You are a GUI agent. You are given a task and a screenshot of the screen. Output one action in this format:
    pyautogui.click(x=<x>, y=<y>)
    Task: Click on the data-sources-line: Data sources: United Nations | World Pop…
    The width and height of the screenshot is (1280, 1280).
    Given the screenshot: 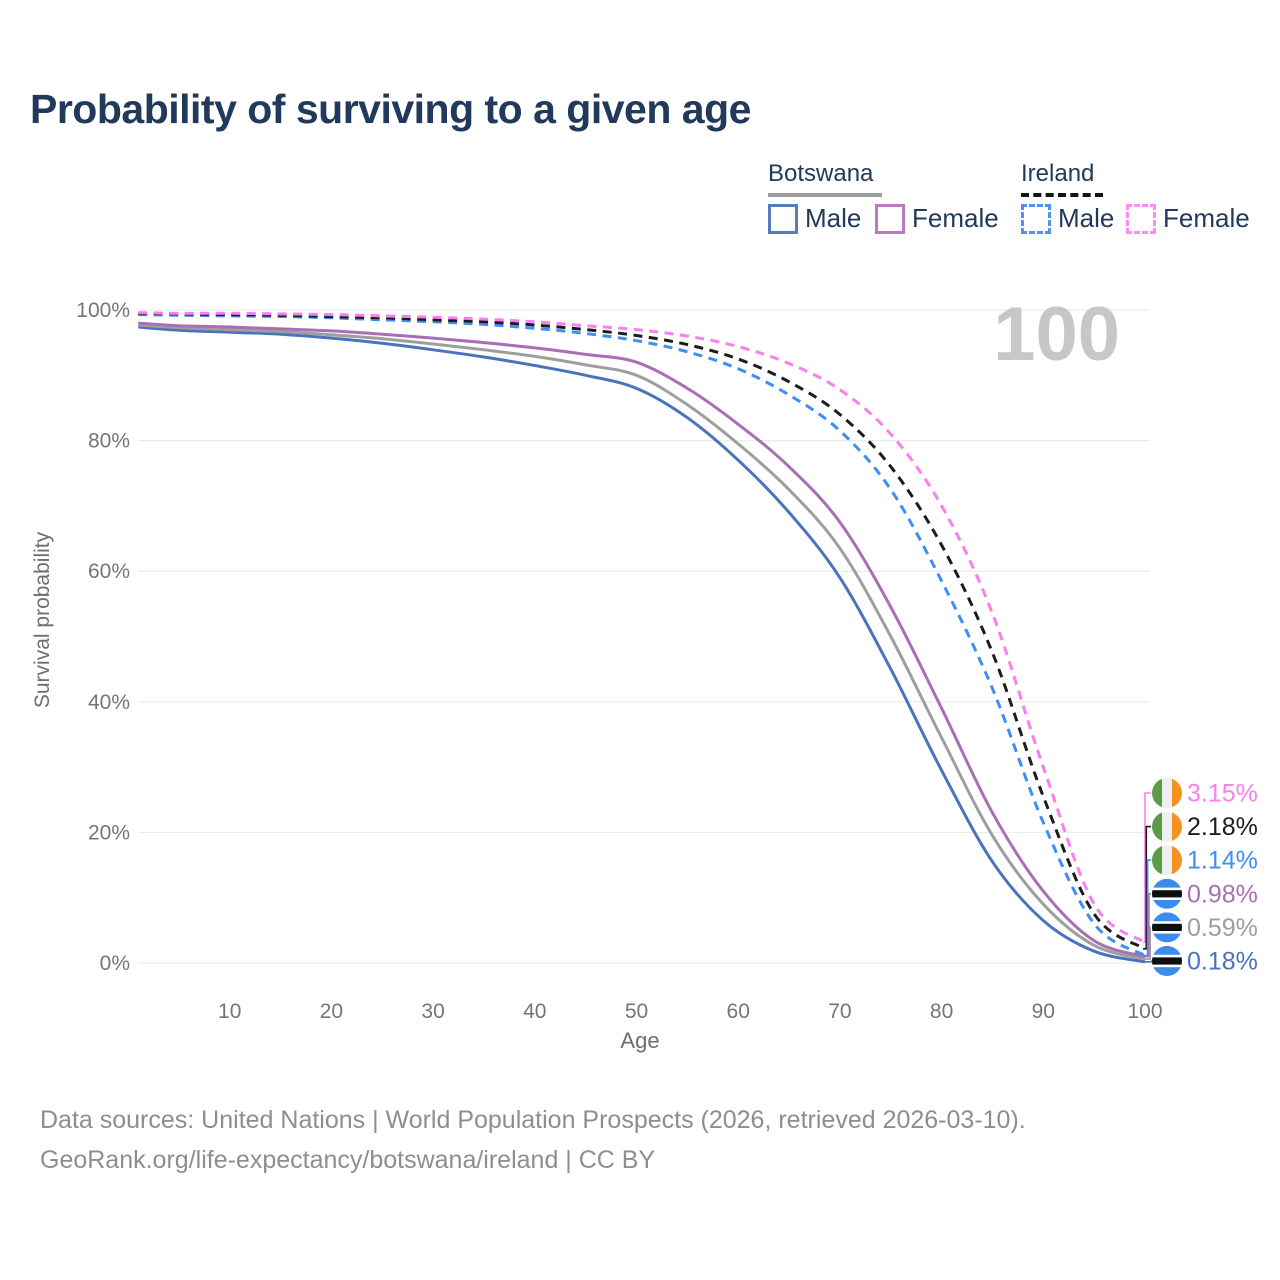 What is the action you would take?
    pyautogui.click(x=533, y=1120)
    